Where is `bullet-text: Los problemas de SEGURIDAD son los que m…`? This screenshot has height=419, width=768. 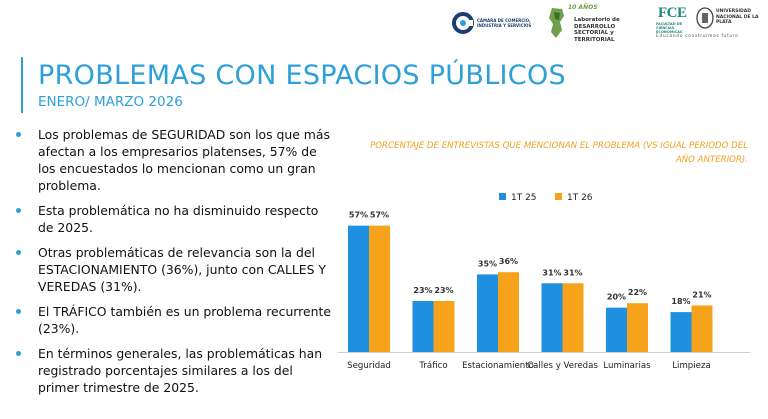 bullet-text: Los problemas de SEGURIDAD son los que m… is located at coordinates (184, 160).